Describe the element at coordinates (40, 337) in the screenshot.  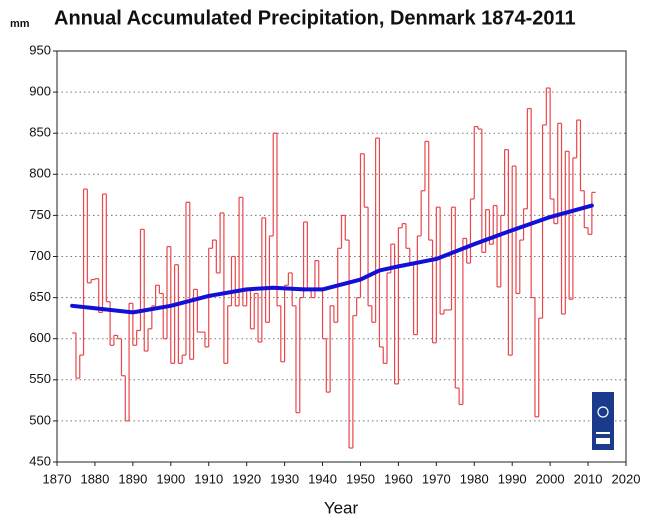
I see `y-tick-label: 600` at that location.